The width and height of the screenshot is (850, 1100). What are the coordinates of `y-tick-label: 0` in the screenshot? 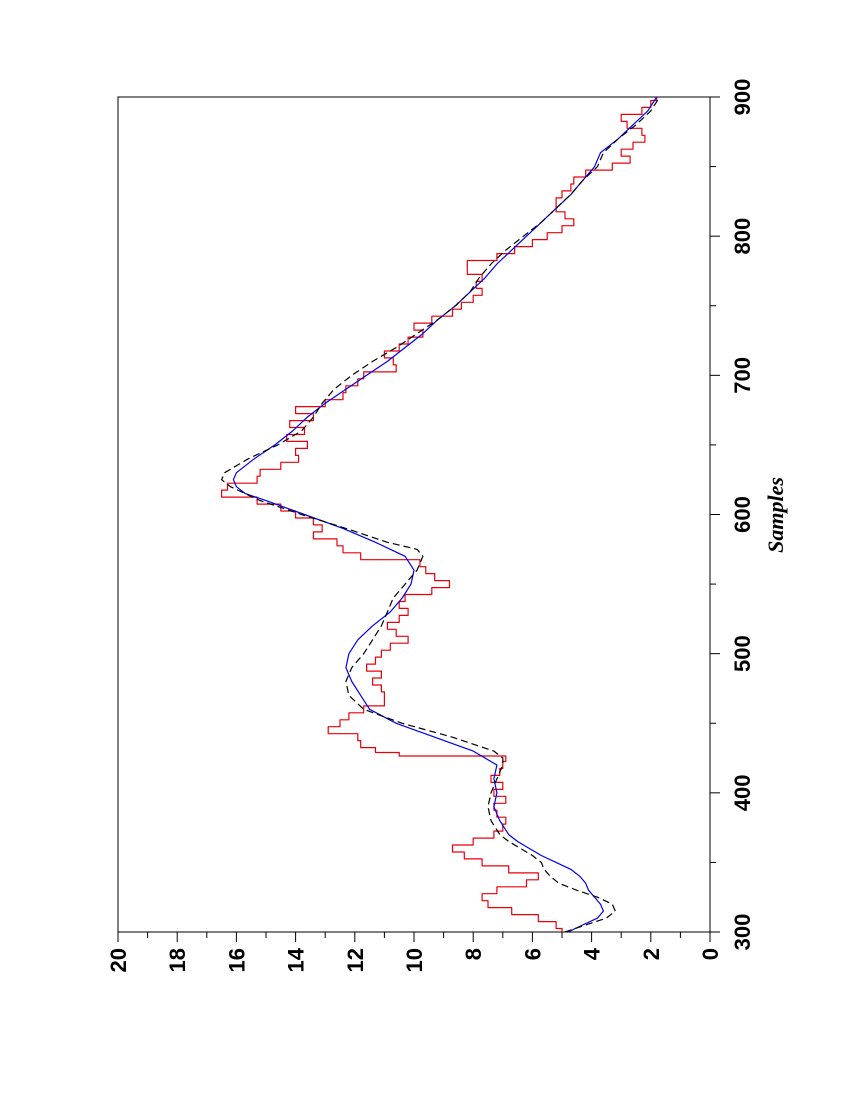 It's located at (710, 954).